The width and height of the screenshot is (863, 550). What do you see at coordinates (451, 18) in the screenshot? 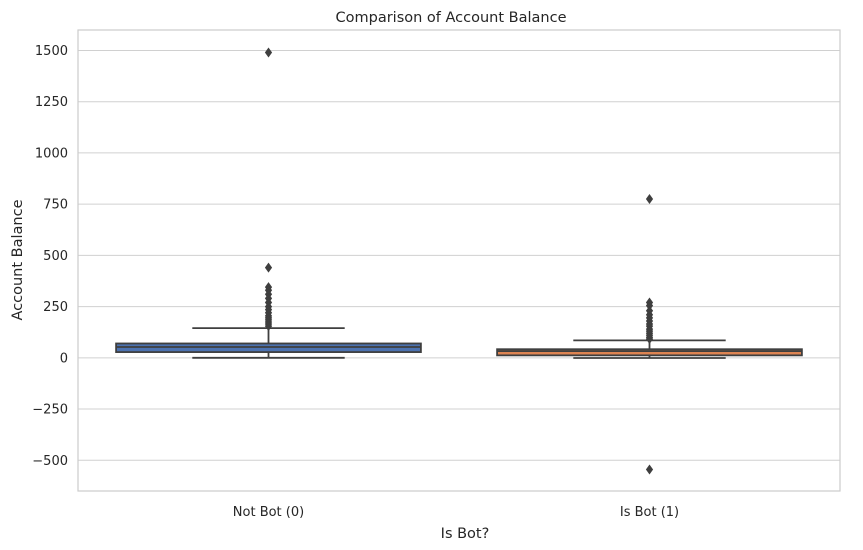
I see `chart-title: Comparison of Account Balance` at bounding box center [451, 18].